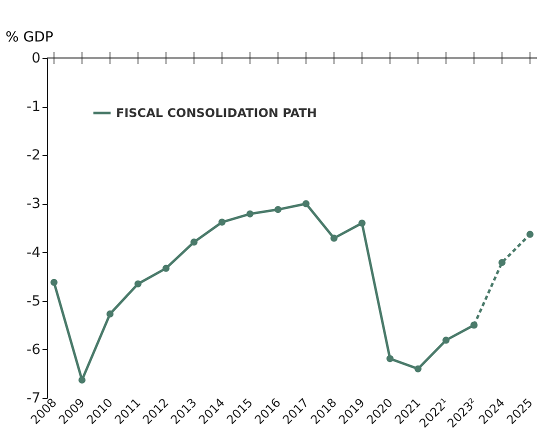  What do you see at coordinates (33, 107) in the screenshot?
I see `y-tick-label: -1` at bounding box center [33, 107].